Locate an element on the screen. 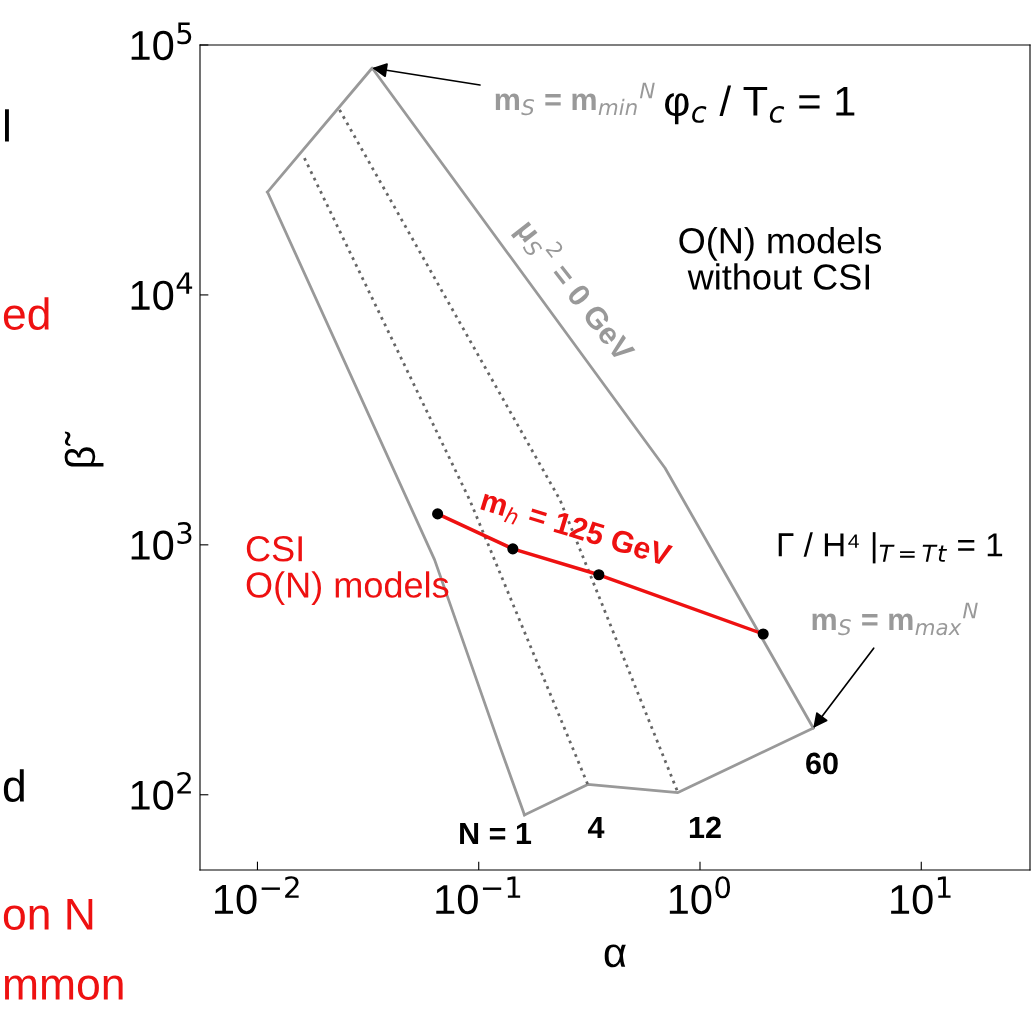  x-tick-label: 10$^{1}$ is located at coordinates (921, 895).